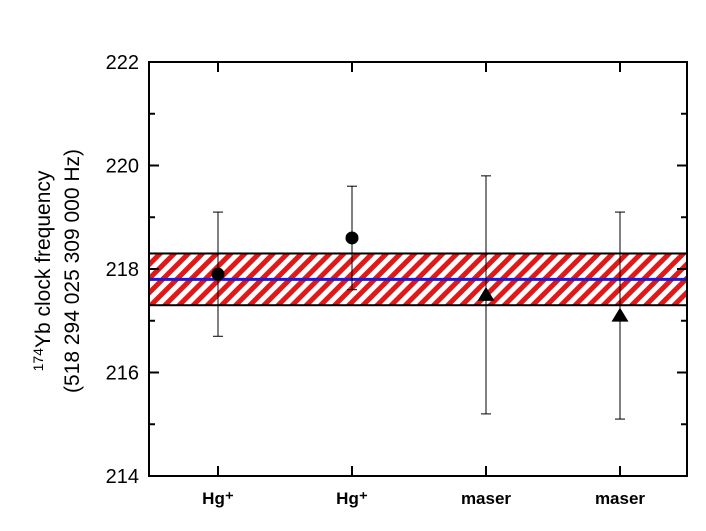 The height and width of the screenshot is (531, 706). I want to click on data-markers, so click(420, 276).